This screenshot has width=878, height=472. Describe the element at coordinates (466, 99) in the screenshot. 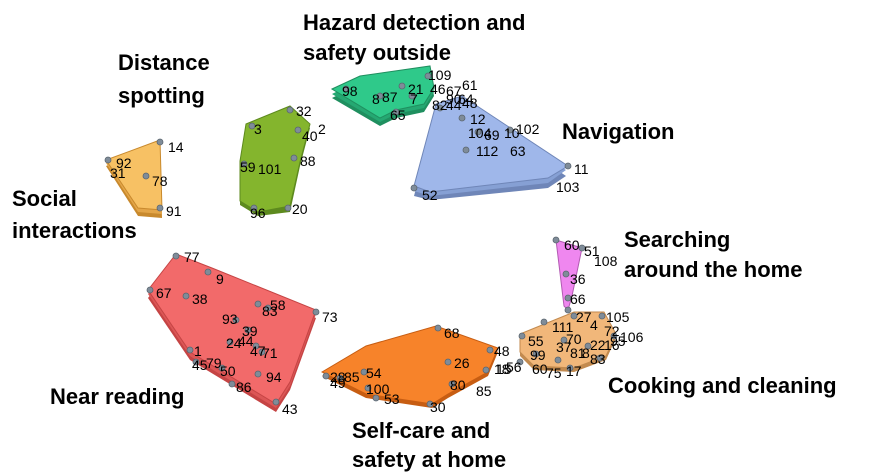

I see `point-label: 64` at that location.